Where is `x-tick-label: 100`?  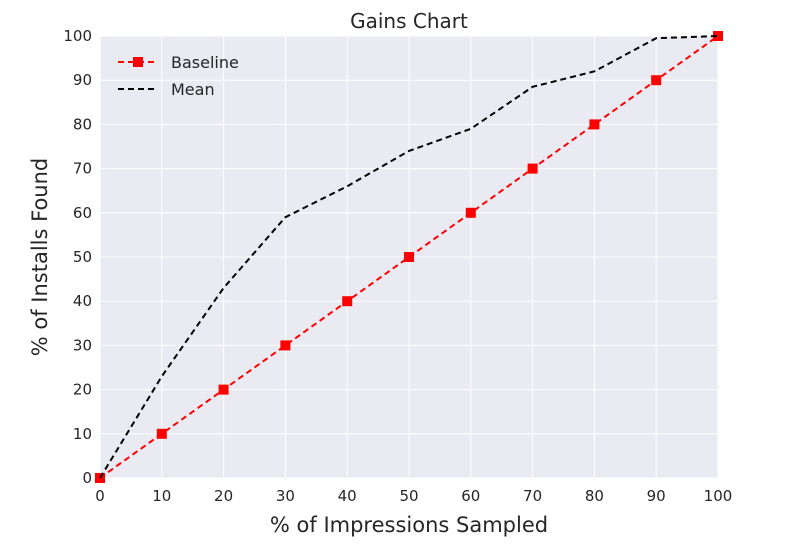 x-tick-label: 100 is located at coordinates (718, 496).